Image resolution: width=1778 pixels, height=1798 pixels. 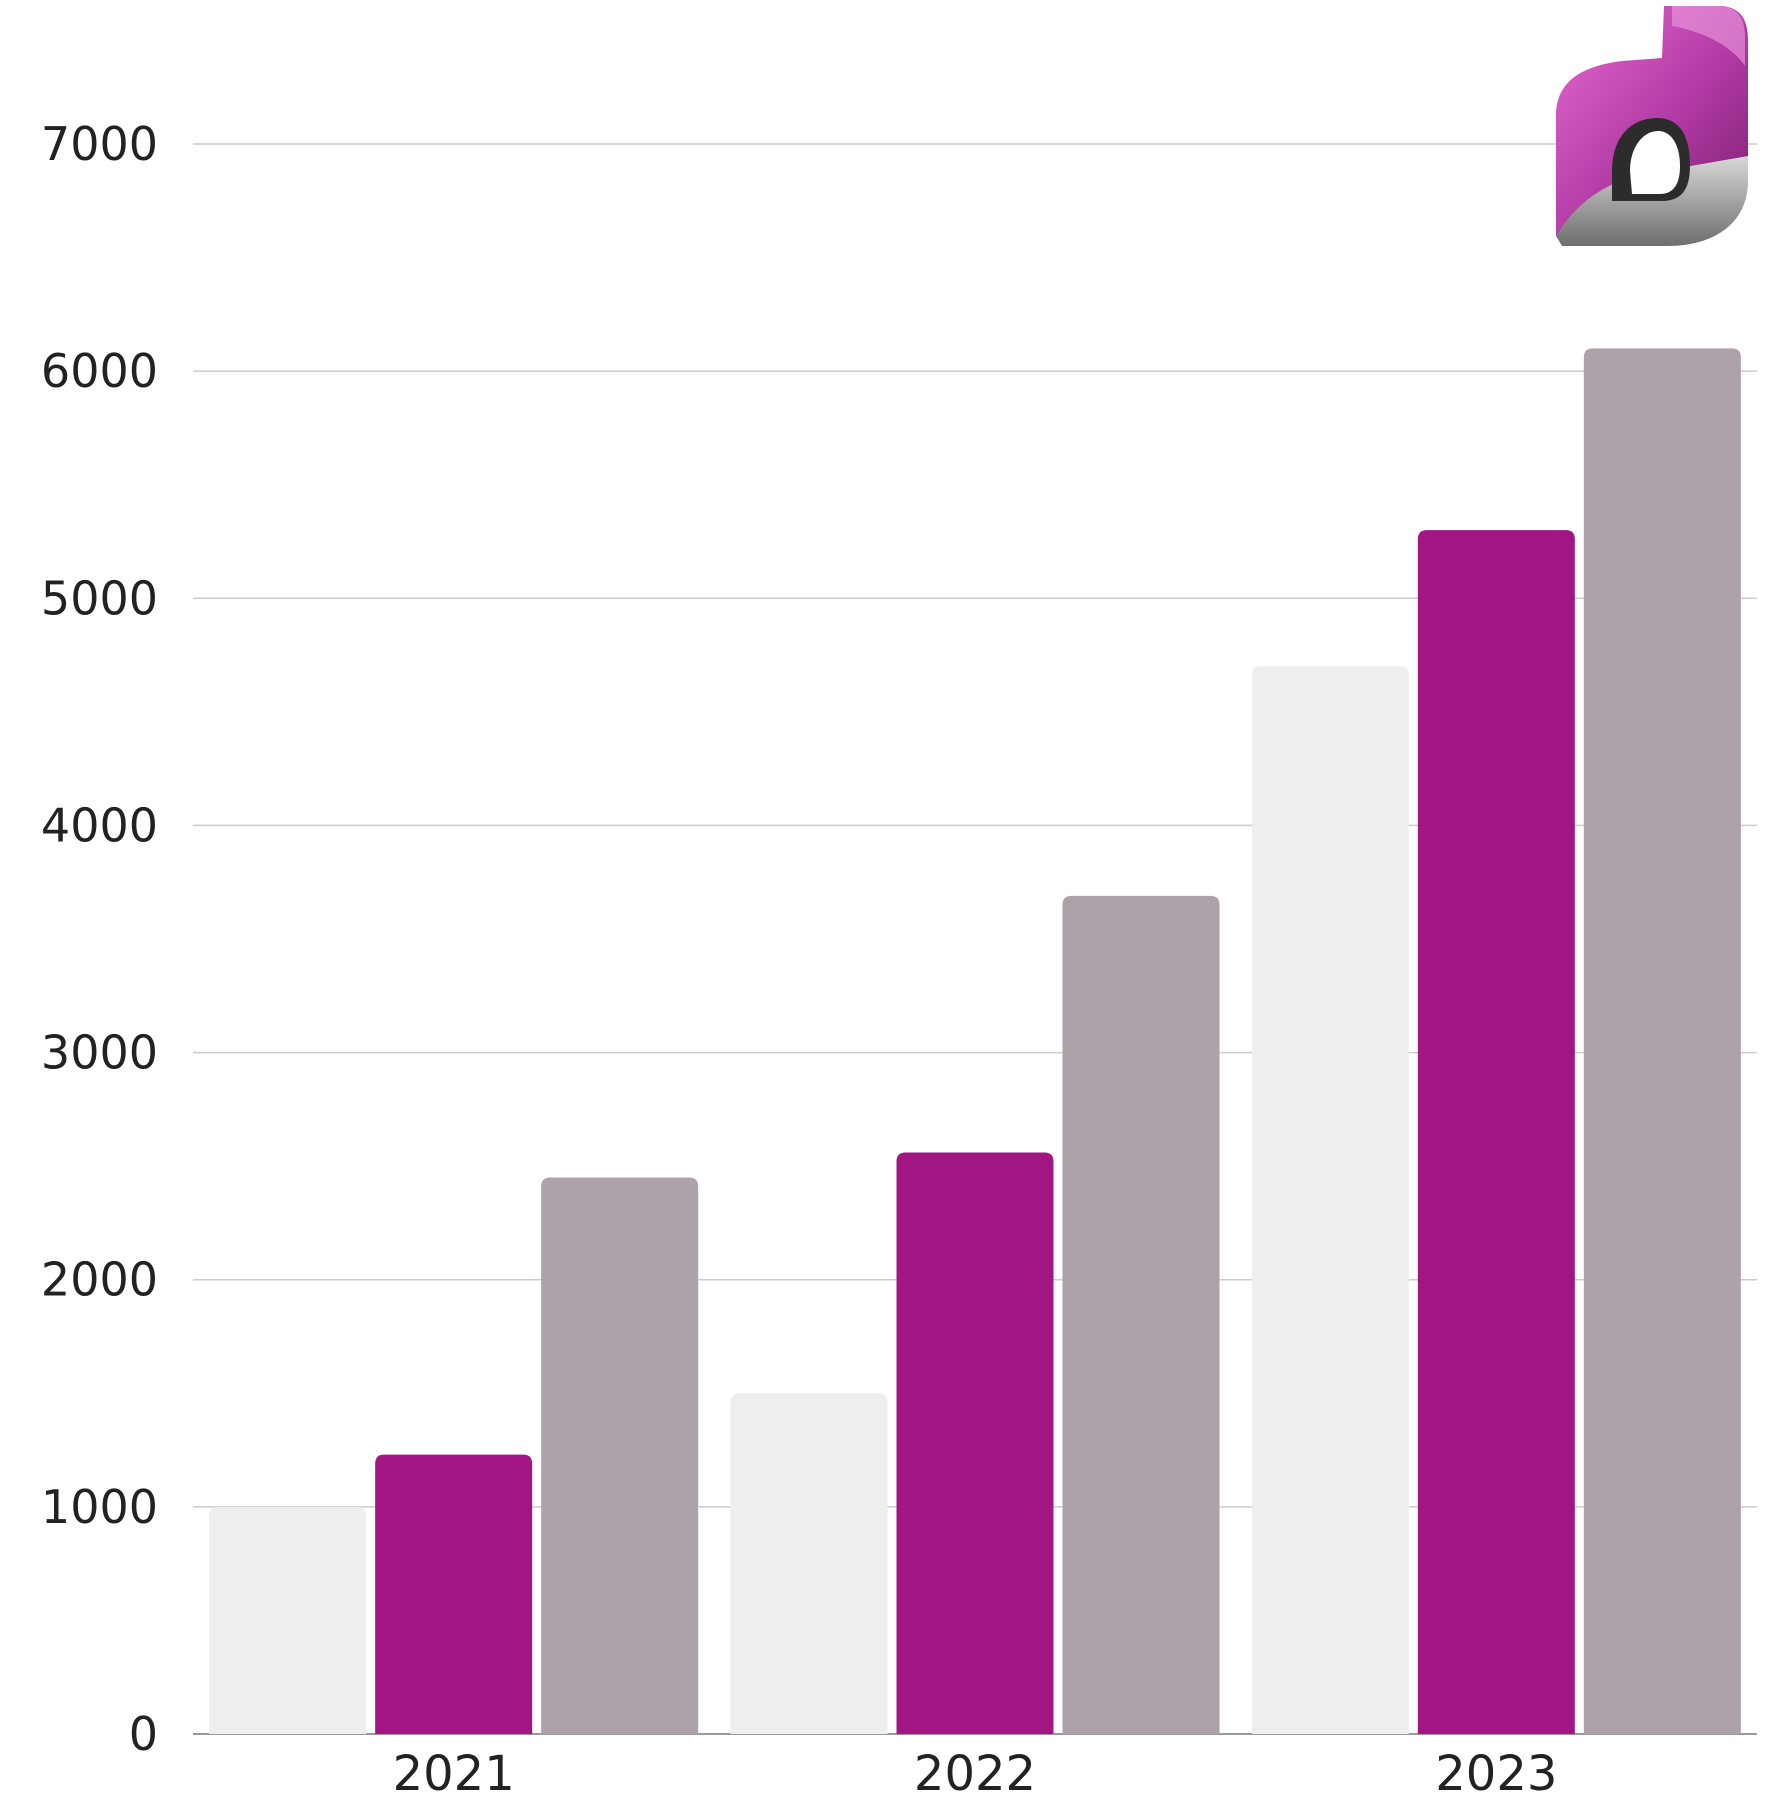 I want to click on x-axis-tick-labels: 2021 2022 2023, so click(x=975, y=1772).